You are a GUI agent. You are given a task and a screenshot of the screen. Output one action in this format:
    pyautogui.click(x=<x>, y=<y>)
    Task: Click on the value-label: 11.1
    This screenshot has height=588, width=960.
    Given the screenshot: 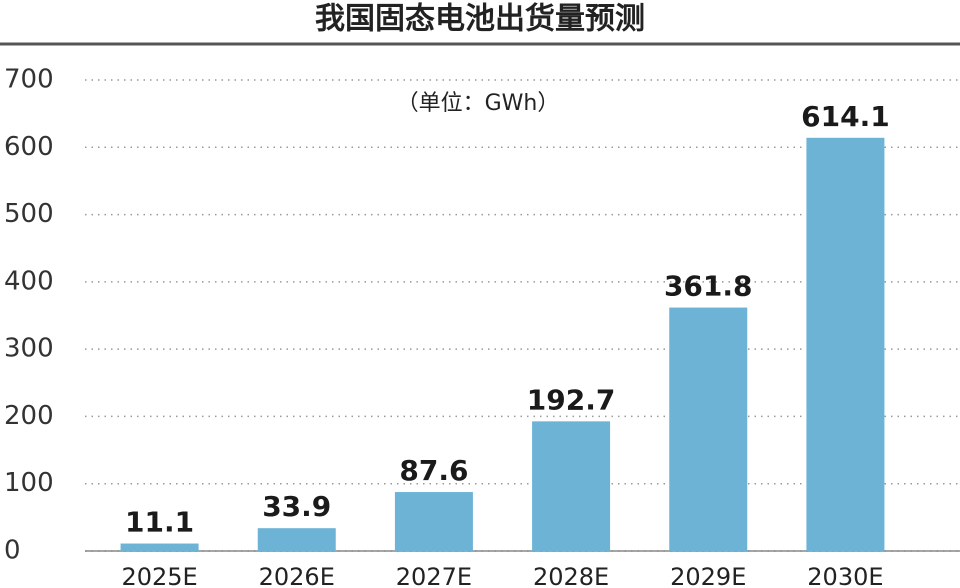 What is the action you would take?
    pyautogui.click(x=159, y=522)
    